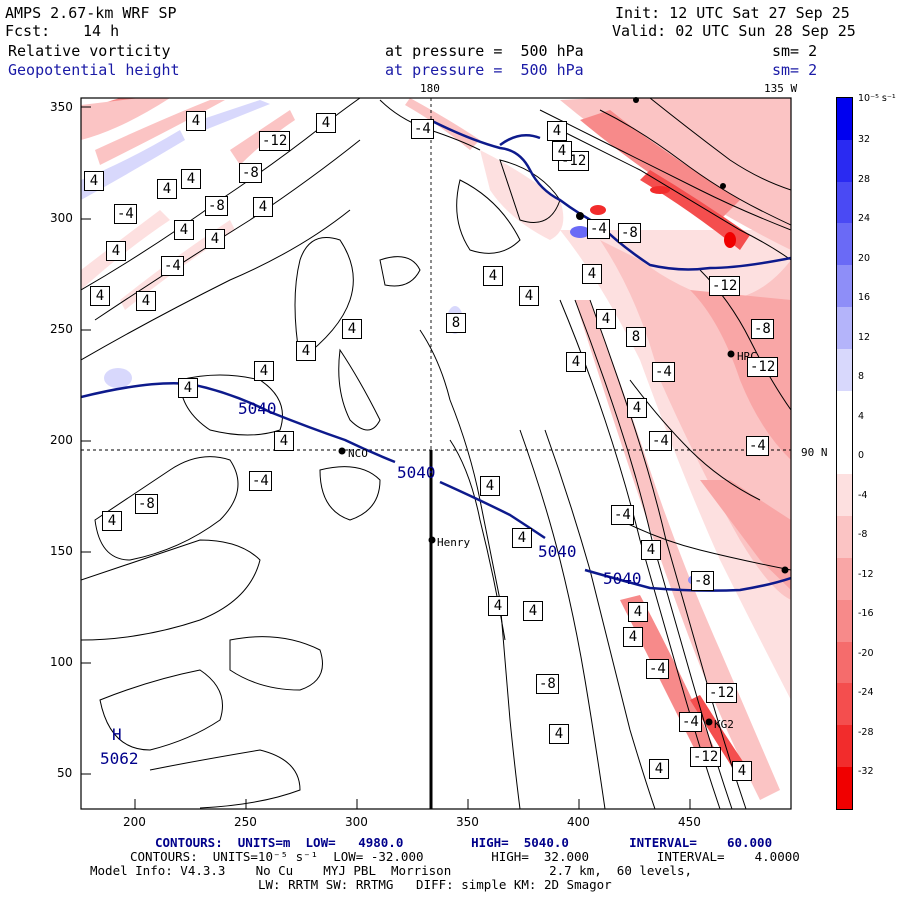 This screenshot has width=900, height=900. I want to click on colorbar-tick-label: 4, so click(861, 416).